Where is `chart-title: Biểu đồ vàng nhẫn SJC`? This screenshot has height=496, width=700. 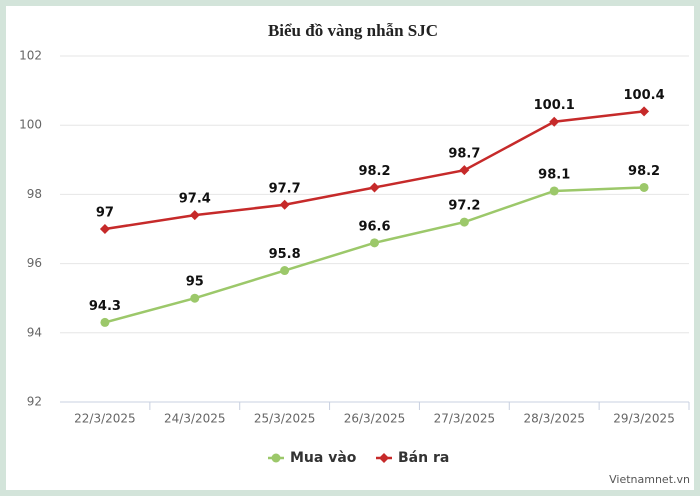 chart-title: Biểu đồ vàng nhẫn SJC is located at coordinates (353, 30).